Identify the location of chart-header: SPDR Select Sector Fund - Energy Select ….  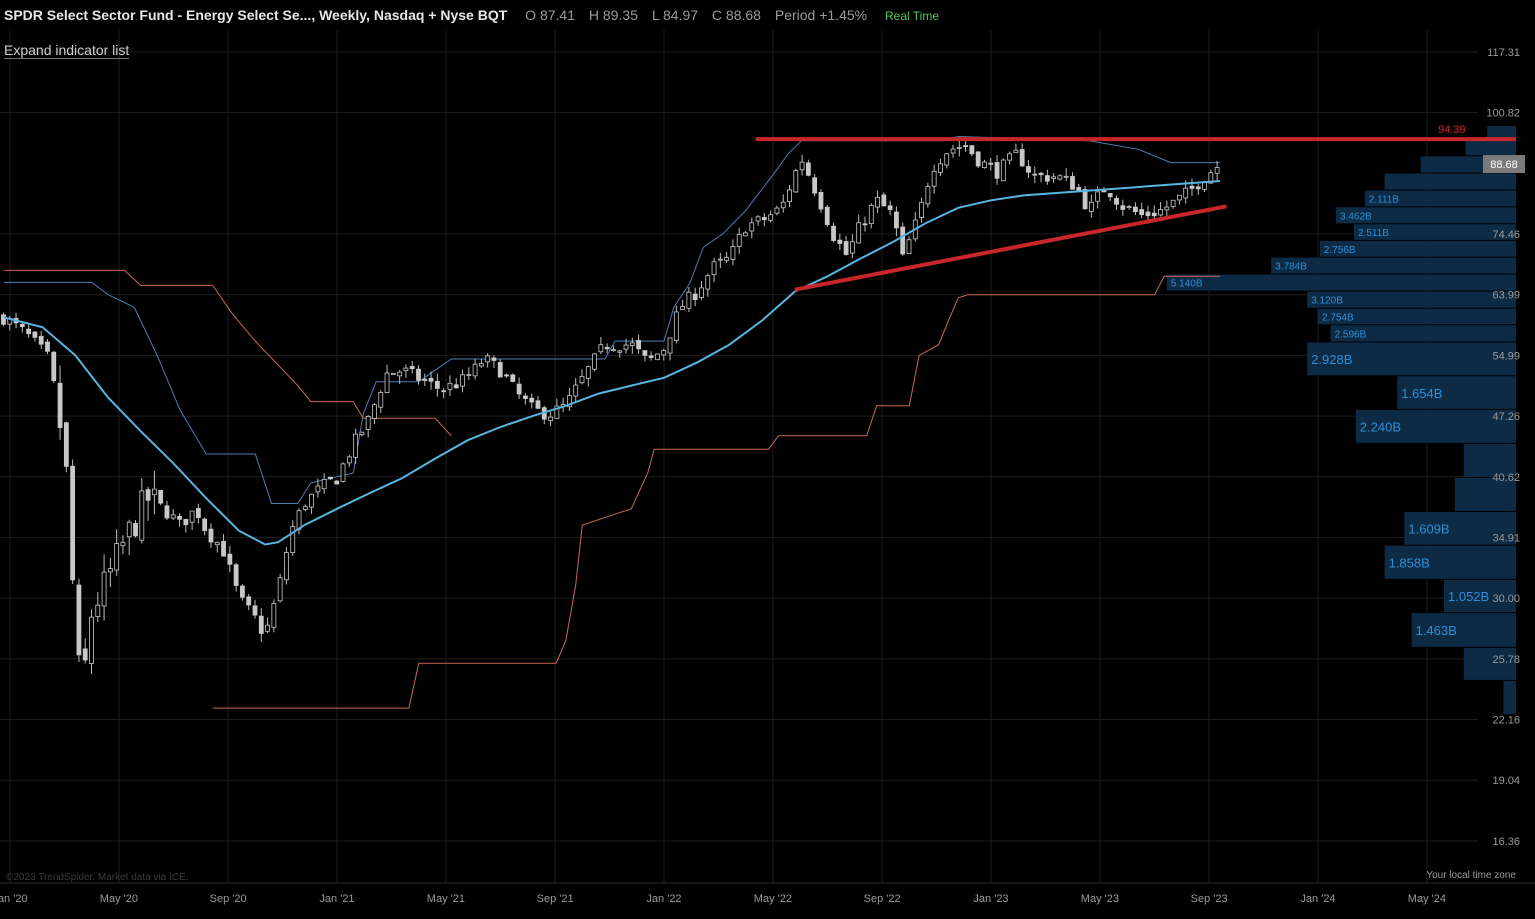
(471, 15).